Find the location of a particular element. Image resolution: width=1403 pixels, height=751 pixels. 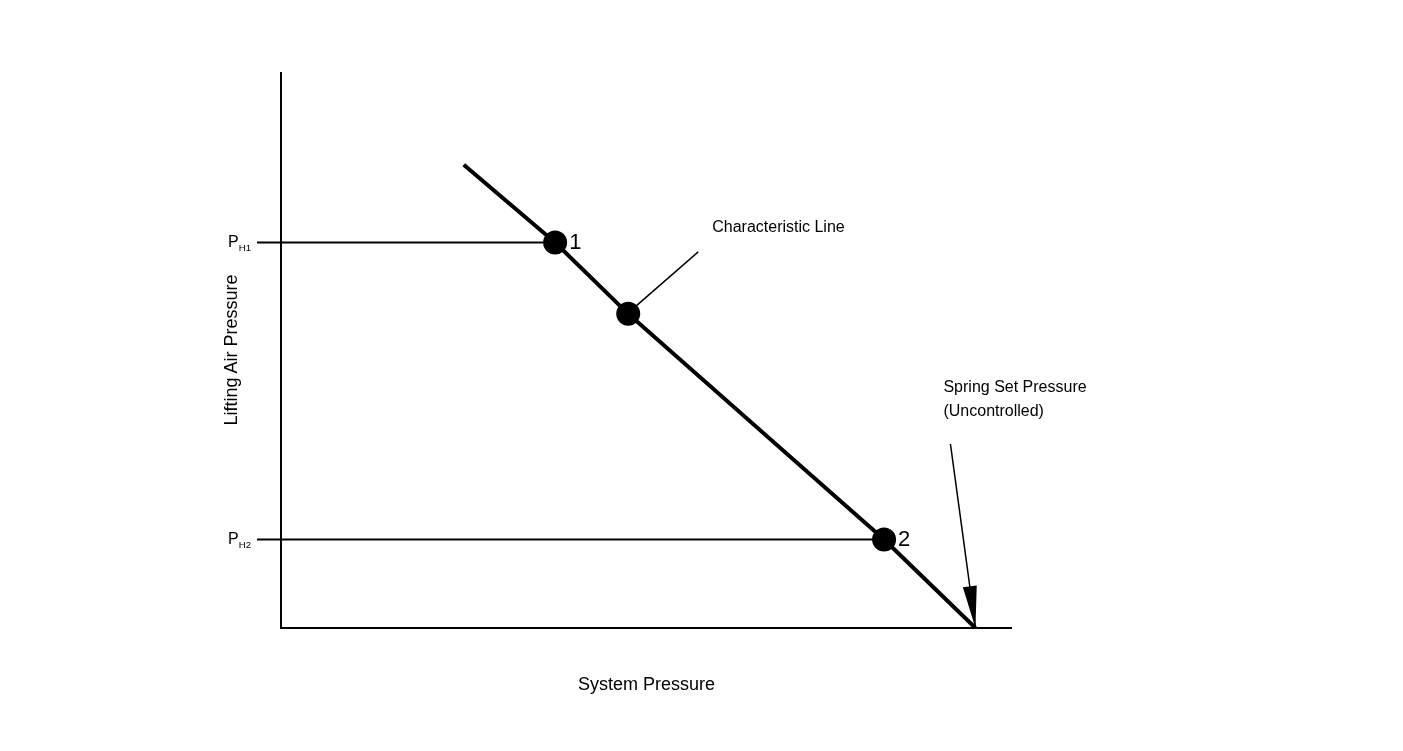

annotation: 1 is located at coordinates (575, 241).